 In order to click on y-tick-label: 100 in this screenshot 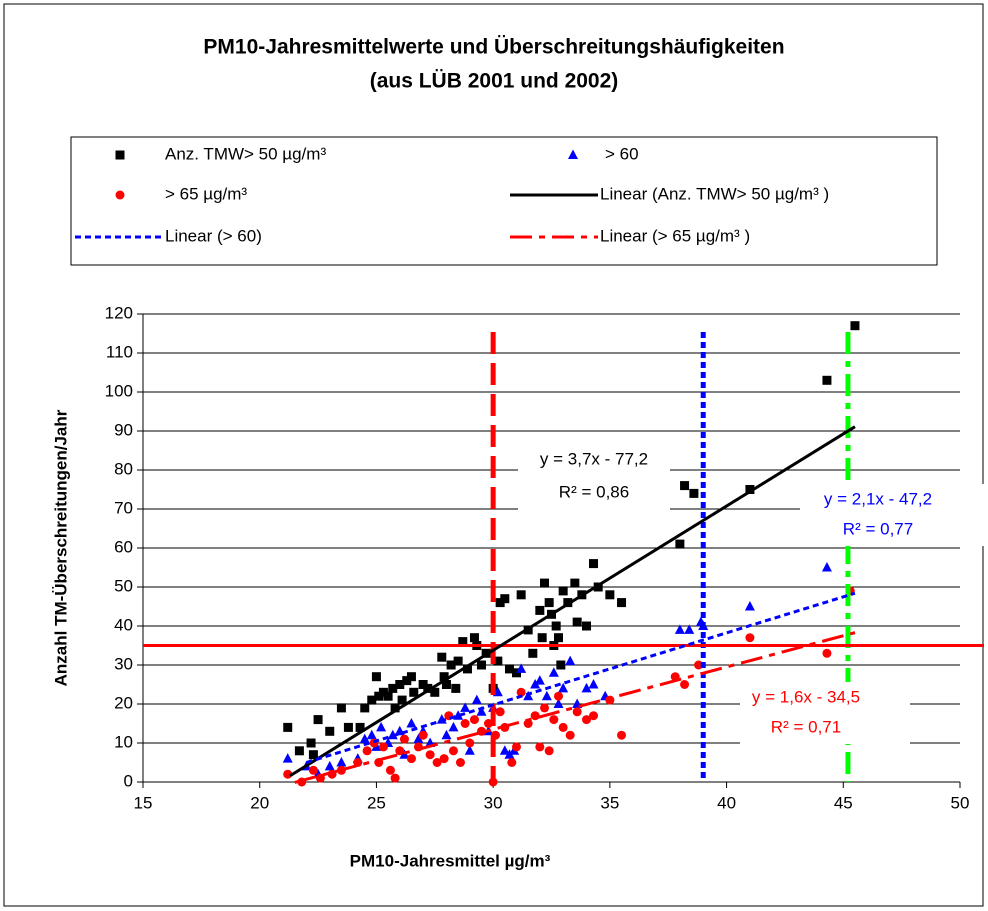, I will do `click(119, 390)`.